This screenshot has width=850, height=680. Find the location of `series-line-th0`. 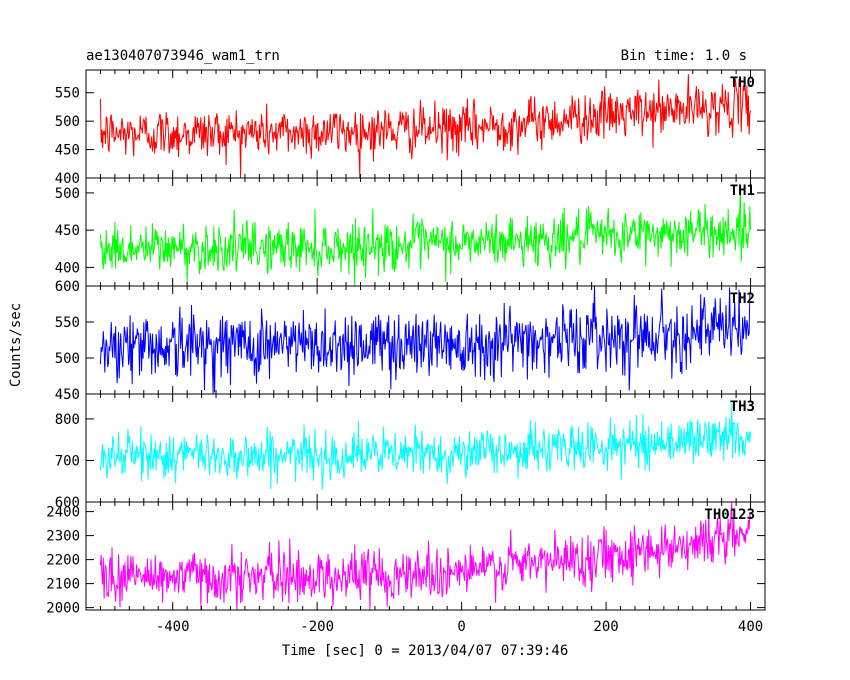

series-line-th0 is located at coordinates (425, 126).